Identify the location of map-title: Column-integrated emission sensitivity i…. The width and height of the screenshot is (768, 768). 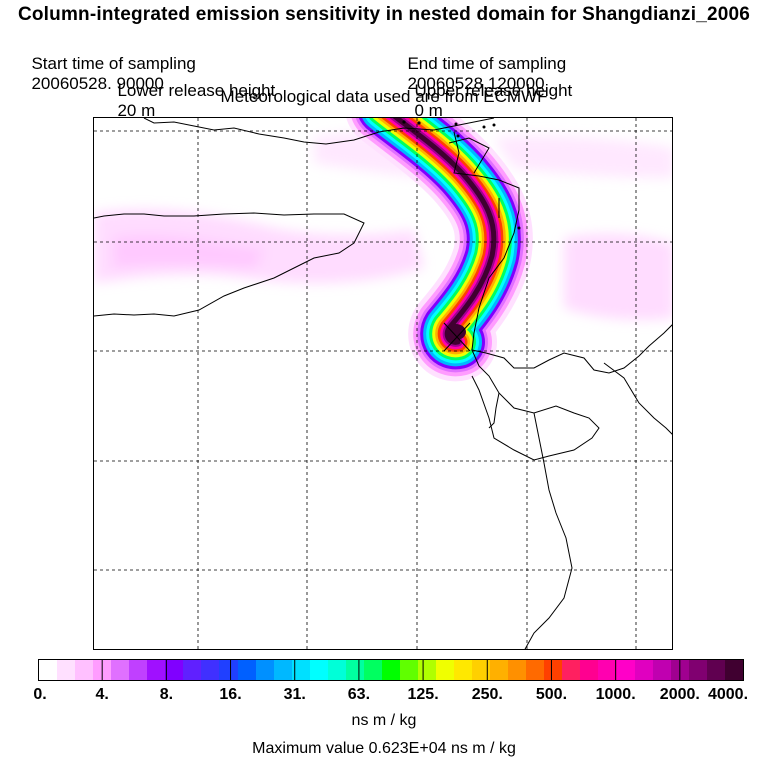
(384, 14).